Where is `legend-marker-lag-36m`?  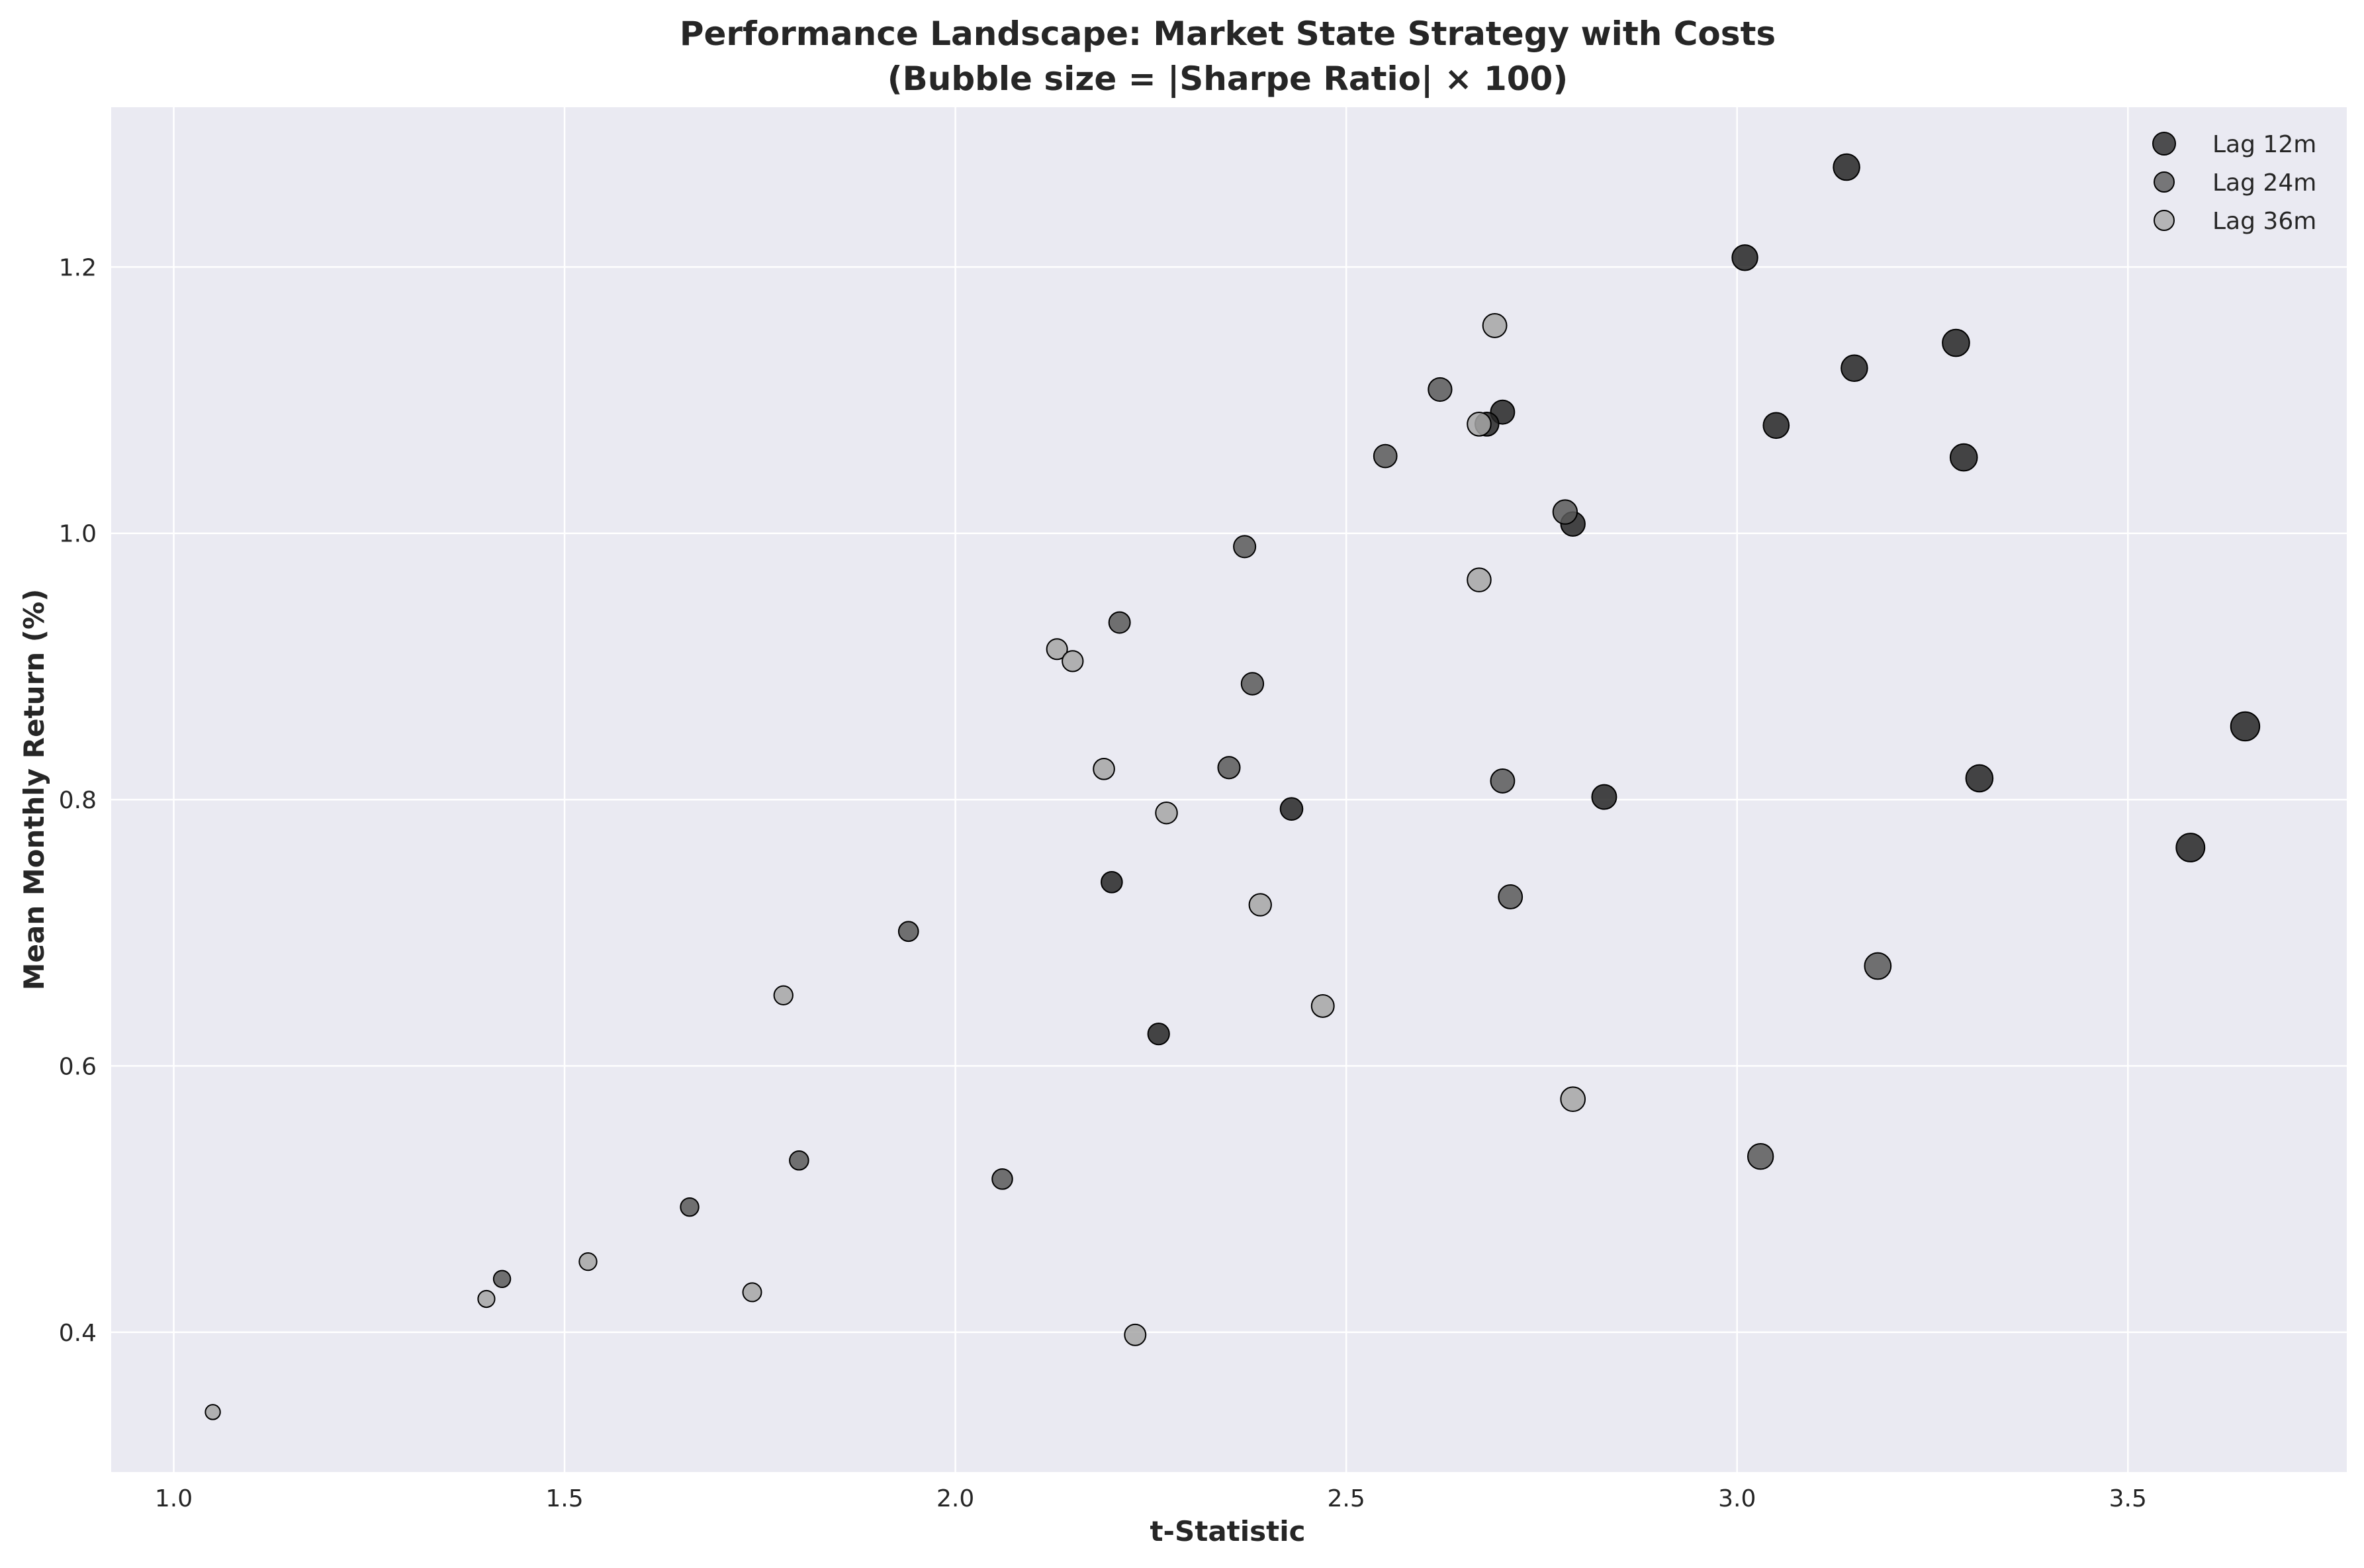 legend-marker-lag-36m is located at coordinates (2164, 220).